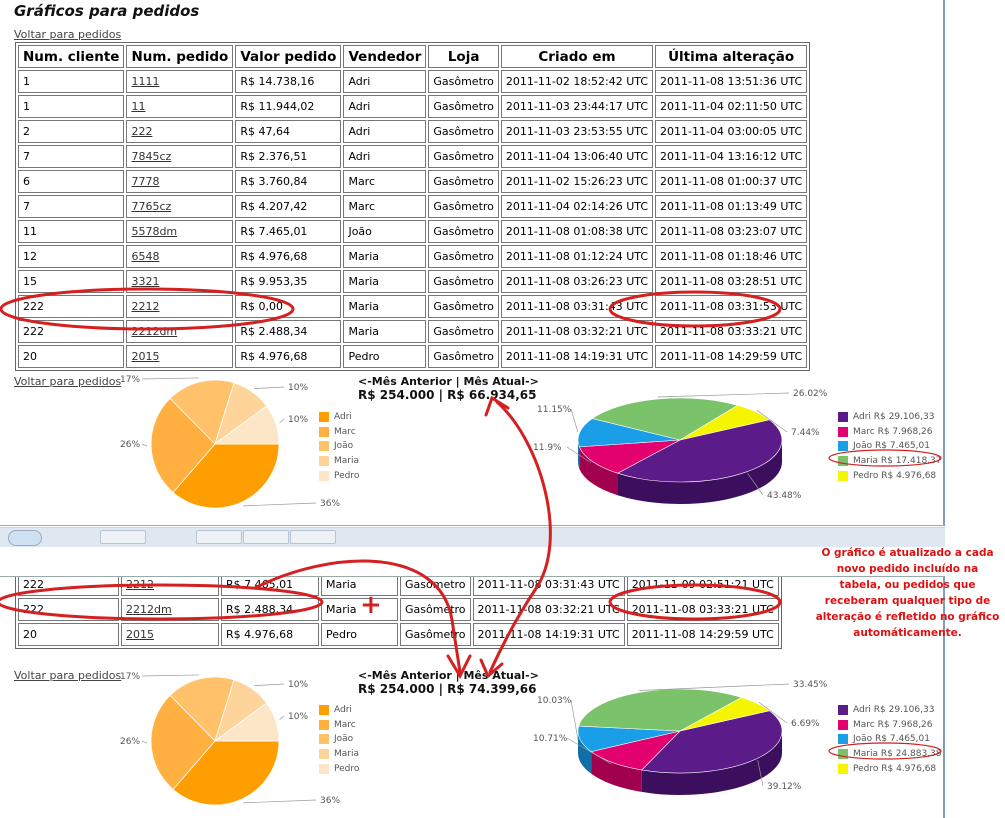 The image size is (1005, 818). I want to click on pie-slice-marc, so click(183, 742).